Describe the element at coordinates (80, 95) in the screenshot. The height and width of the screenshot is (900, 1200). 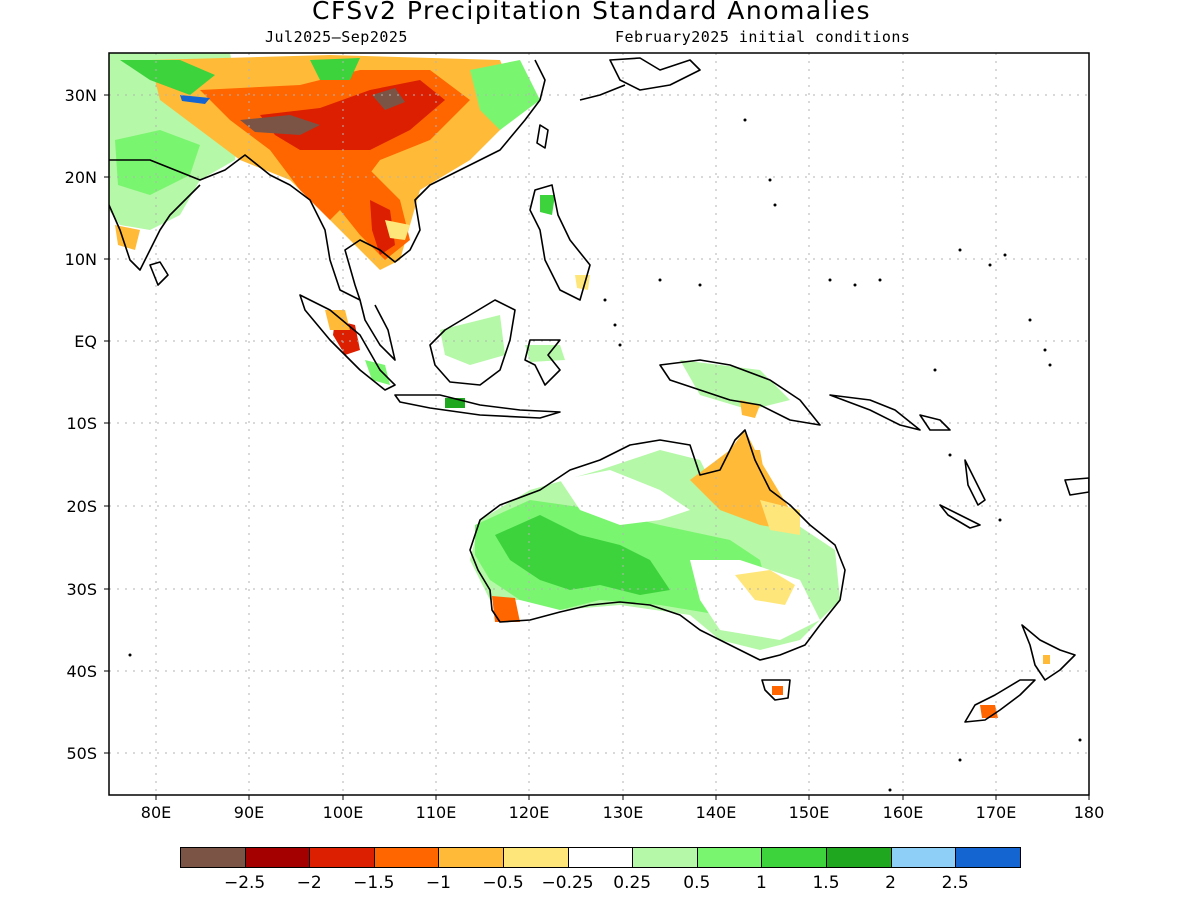
I see `lat-label-30n: 30N` at that location.